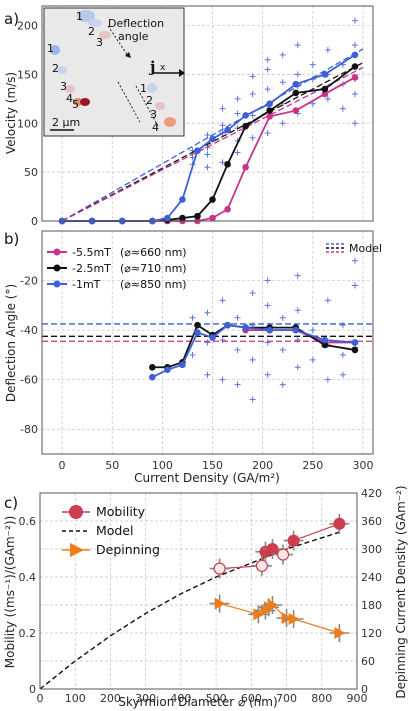 This screenshot has height=711, width=415. Describe the element at coordinates (357, 698) in the screenshot. I see `panel-c-xtick-label: 900` at that location.